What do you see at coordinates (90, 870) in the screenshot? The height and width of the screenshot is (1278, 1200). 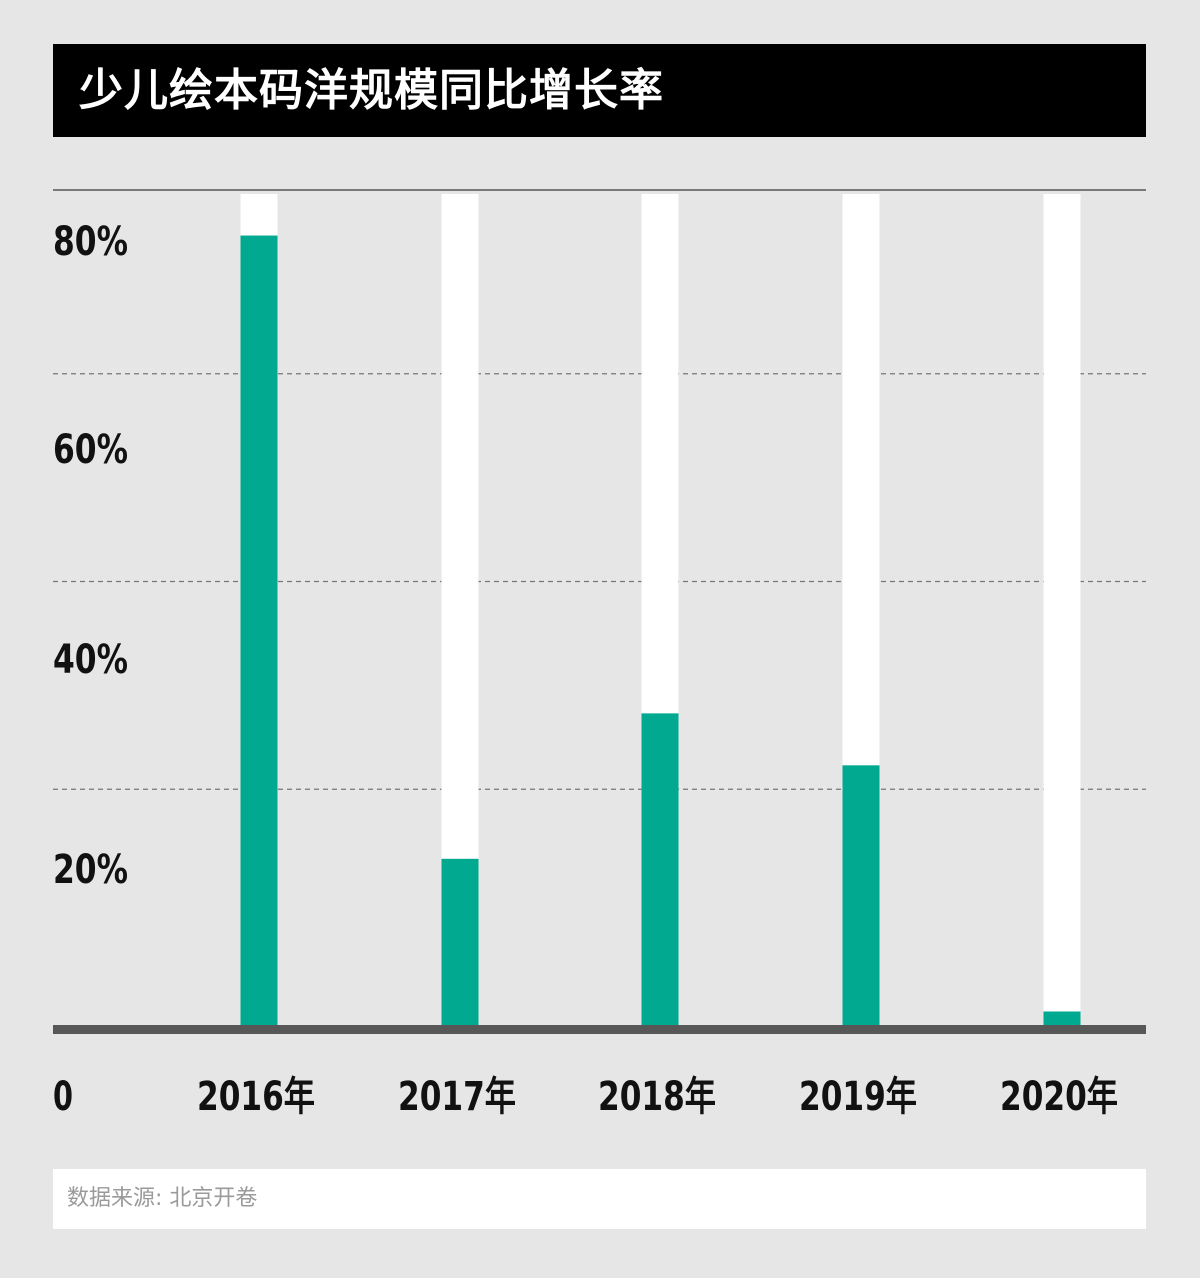 I see `y-tick-label-20: 20%` at bounding box center [90, 870].